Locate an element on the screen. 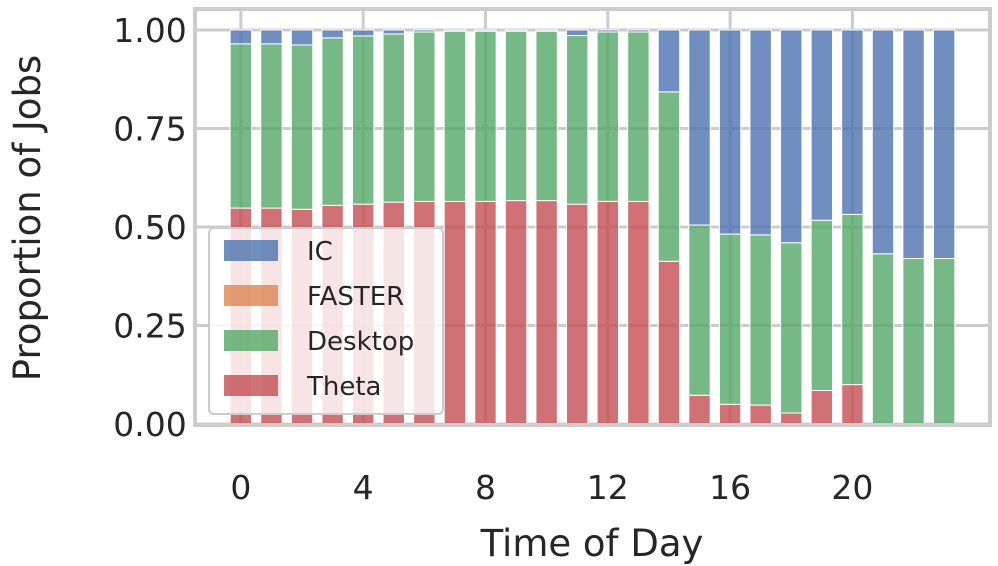 This screenshot has width=998, height=566. y-tick-labels: 0.00 0.25 0.50 0.75 1.00 is located at coordinates (149, 227).